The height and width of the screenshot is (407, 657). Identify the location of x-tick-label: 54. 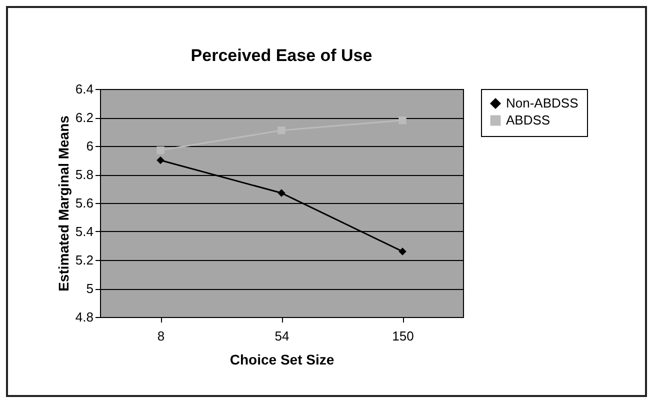
(282, 336).